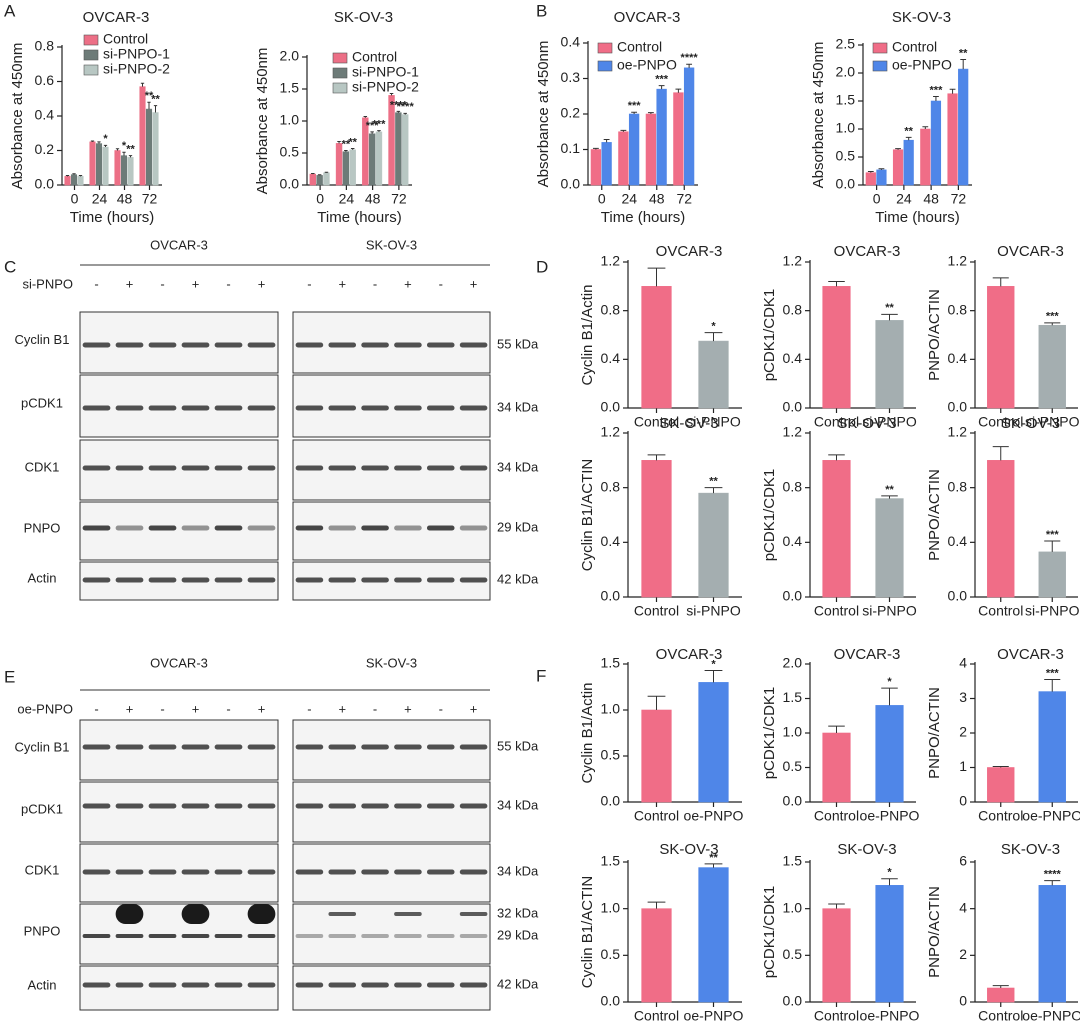  Describe the element at coordinates (518, 912) in the screenshot. I see `size-label: 32 kDa` at that location.